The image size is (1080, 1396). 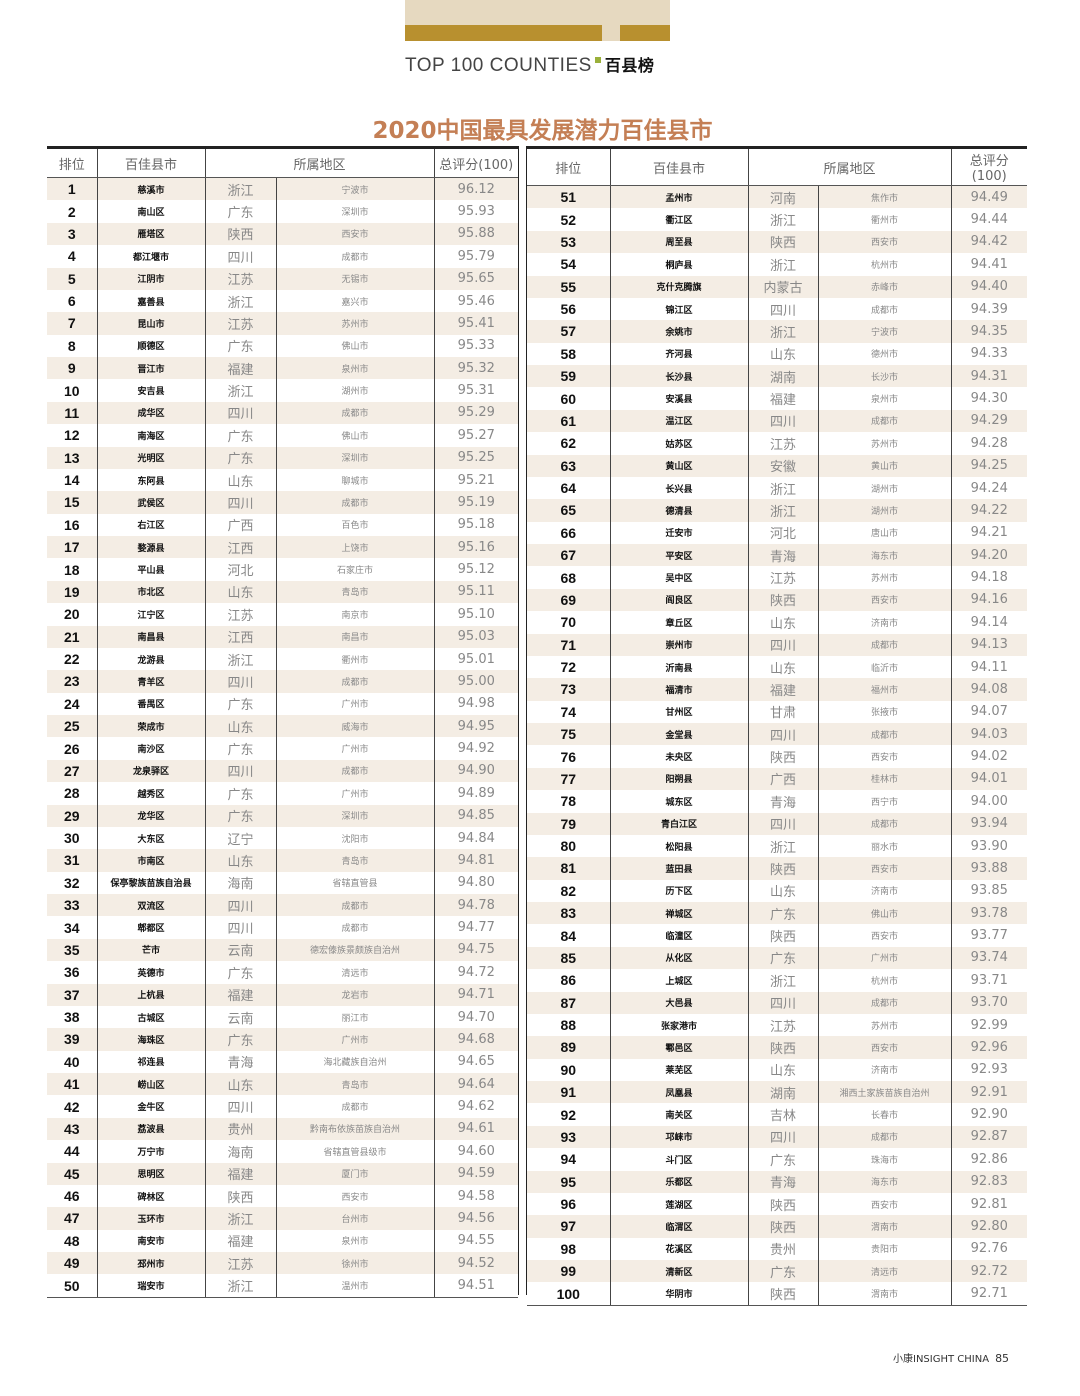 What do you see at coordinates (568, 555) in the screenshot?
I see `rank-cell: 67` at bounding box center [568, 555].